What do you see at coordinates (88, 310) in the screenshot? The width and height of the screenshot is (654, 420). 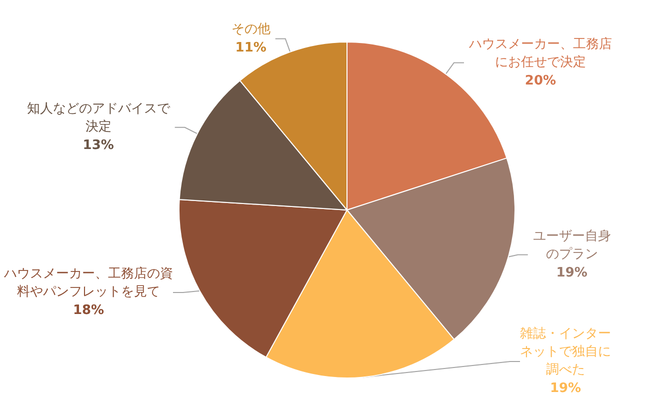 I see `data-label: 18%` at bounding box center [88, 310].